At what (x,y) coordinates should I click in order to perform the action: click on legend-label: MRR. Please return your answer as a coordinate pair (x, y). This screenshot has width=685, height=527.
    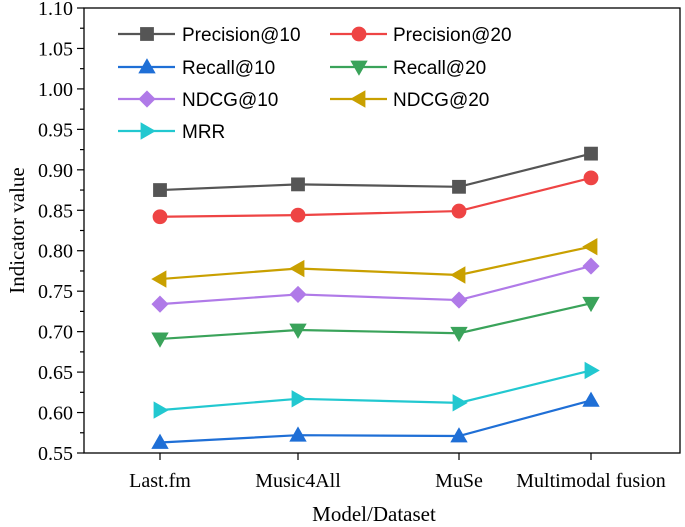
    Looking at the image, I should click on (203, 132).